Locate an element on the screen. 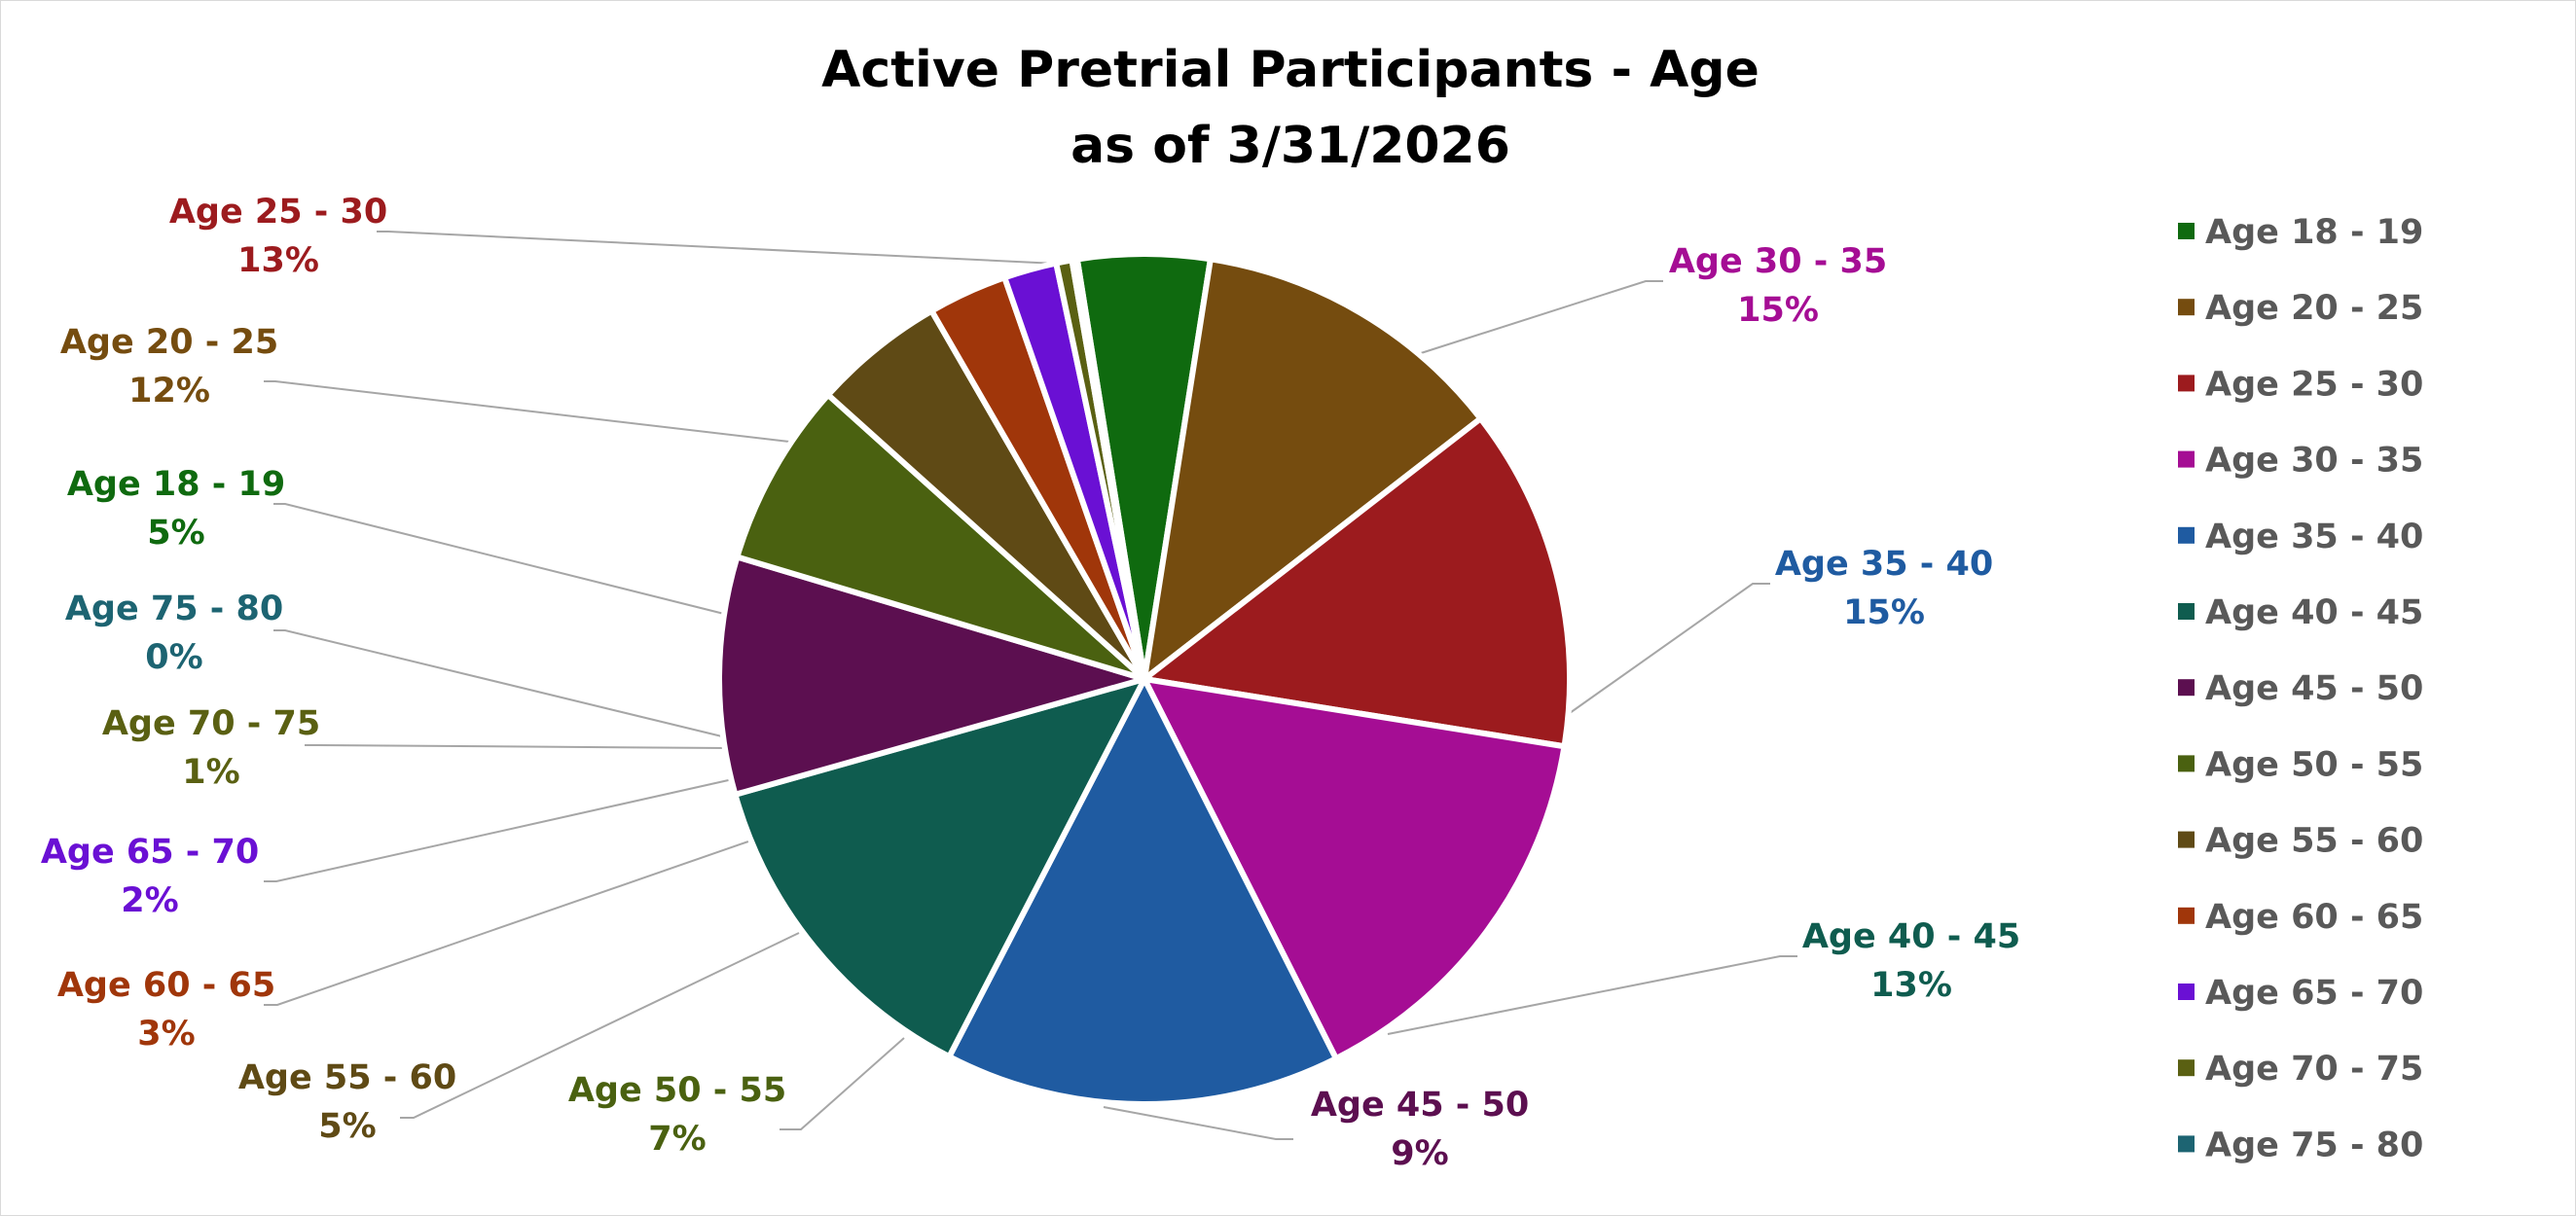  data-label-name: Age 18 - 19 is located at coordinates (176, 484).